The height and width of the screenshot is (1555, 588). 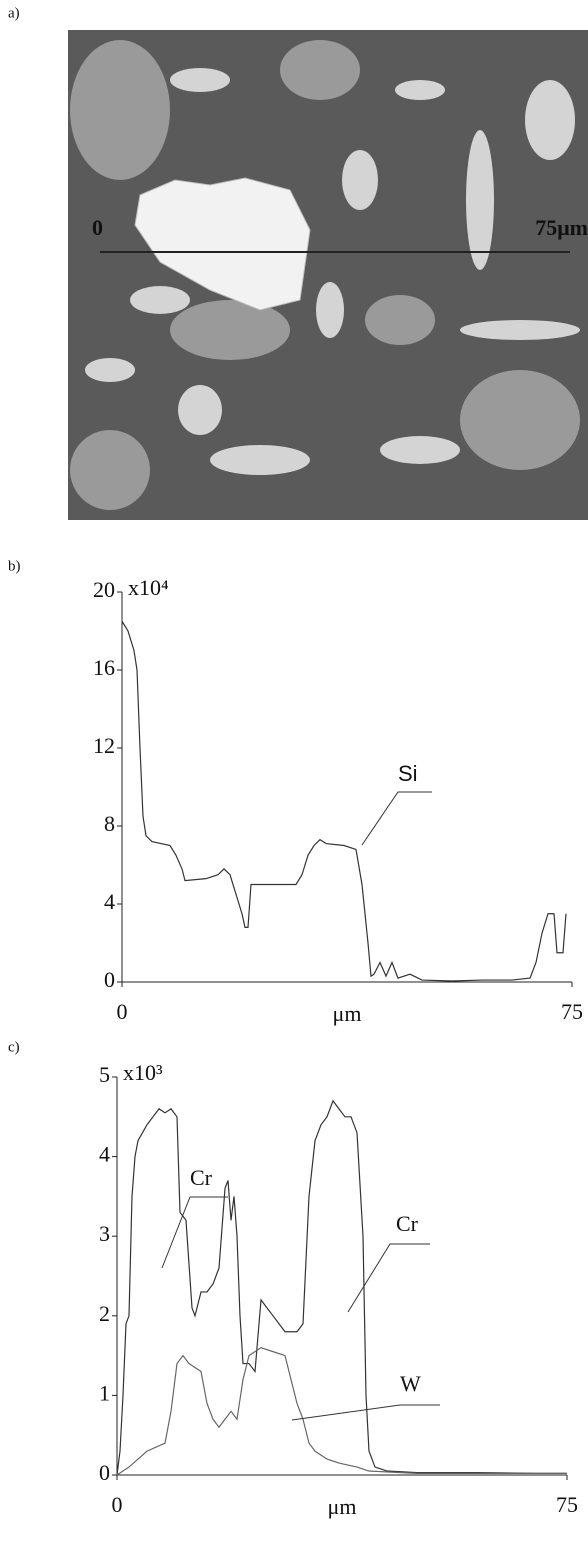 What do you see at coordinates (14, 13) in the screenshot?
I see `panel-label: a)` at bounding box center [14, 13].